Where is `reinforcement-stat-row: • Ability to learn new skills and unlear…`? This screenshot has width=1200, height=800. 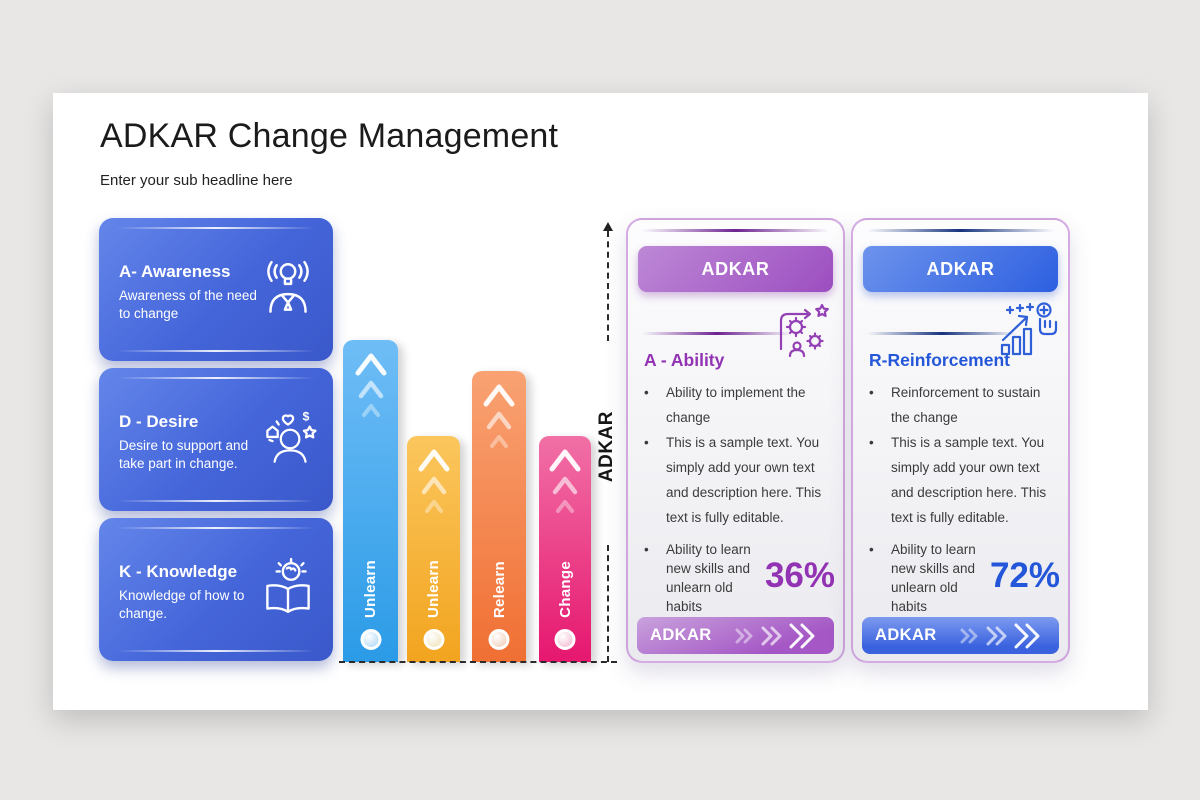 reinforcement-stat-row: • Ability to learn new skills and unlear… is located at coordinates (964, 578).